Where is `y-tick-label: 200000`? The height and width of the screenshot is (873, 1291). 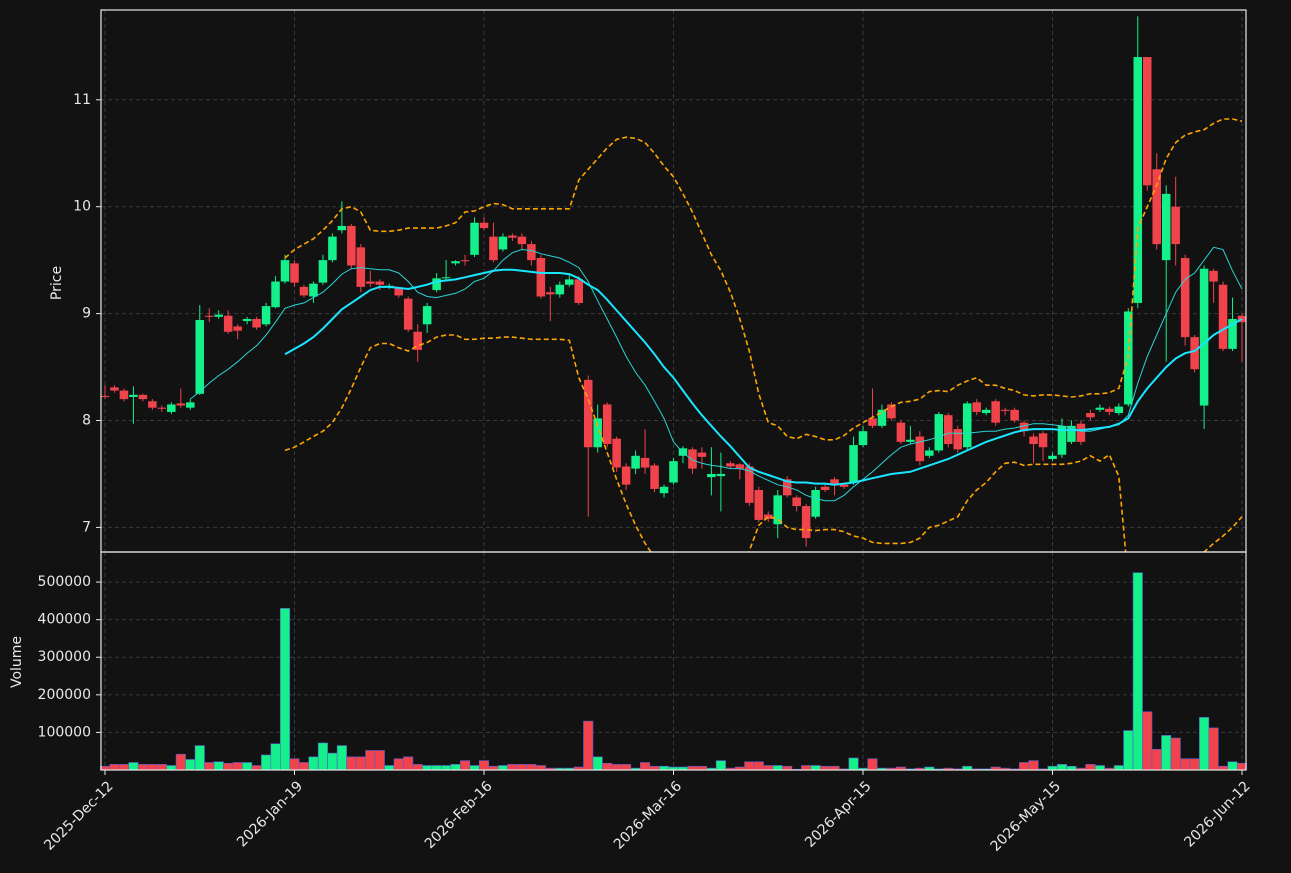 y-tick-label: 200000 is located at coordinates (64, 695).